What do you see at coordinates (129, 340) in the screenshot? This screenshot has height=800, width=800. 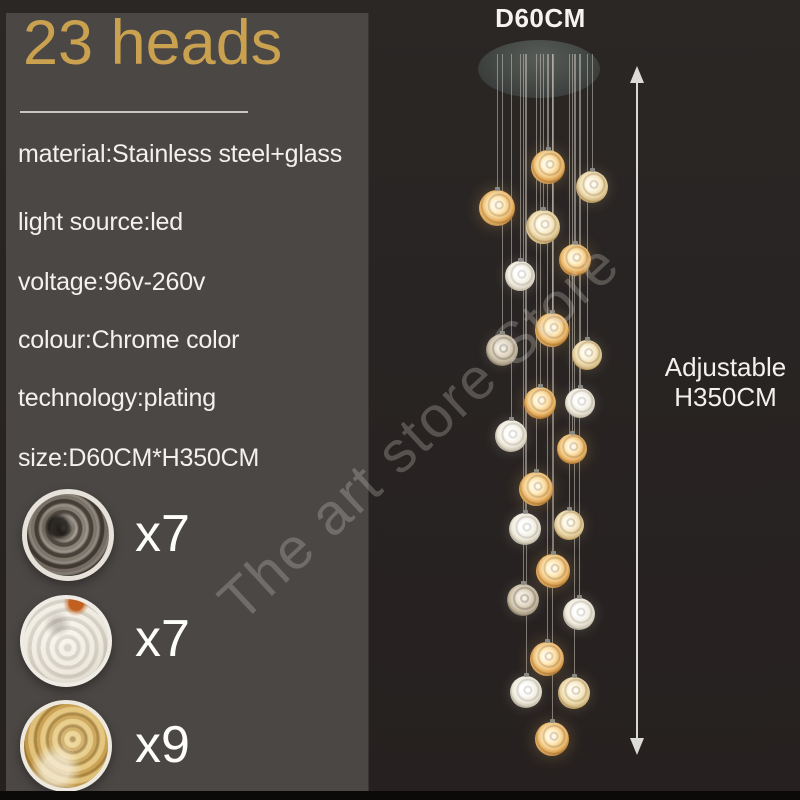 I see `spec-colour: colour:Chrome color` at bounding box center [129, 340].